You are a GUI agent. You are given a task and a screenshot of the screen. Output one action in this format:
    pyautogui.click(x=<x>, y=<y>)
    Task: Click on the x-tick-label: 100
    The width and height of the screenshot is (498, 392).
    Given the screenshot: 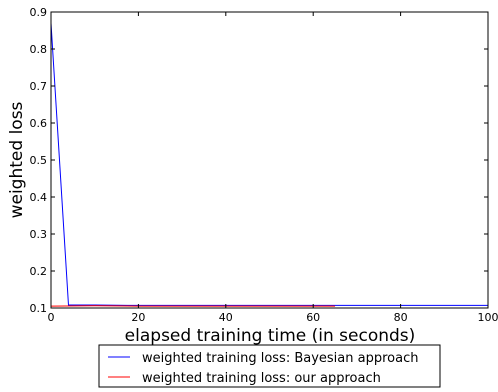 What is the action you would take?
    pyautogui.click(x=488, y=317)
    